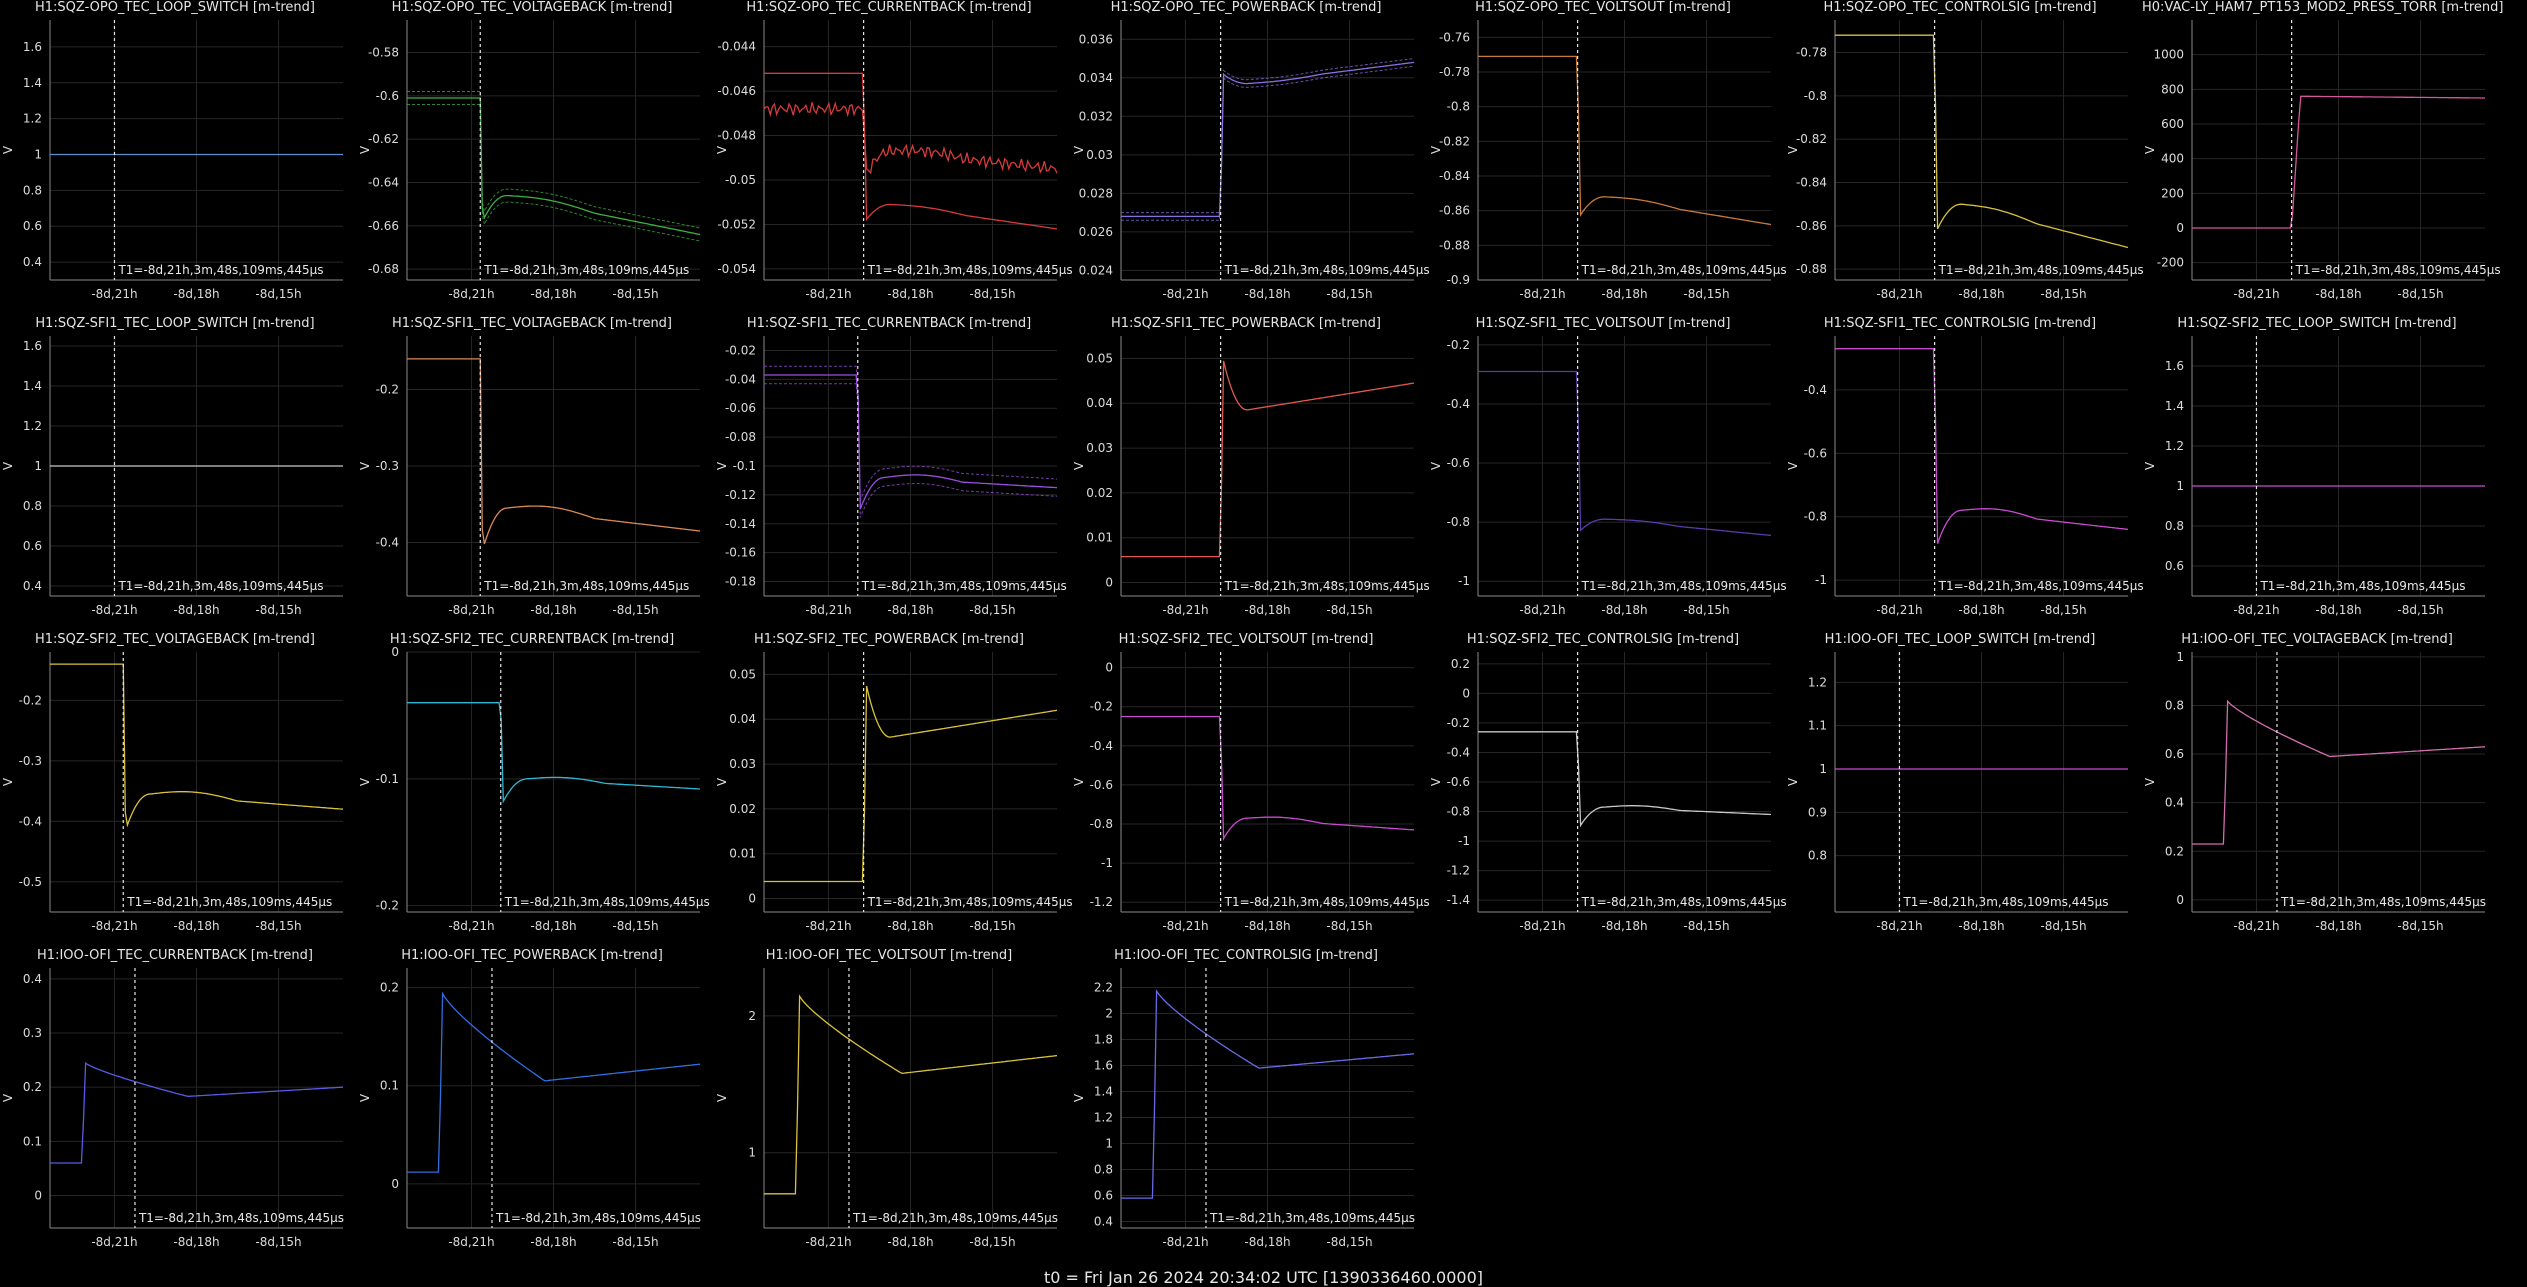  Describe the element at coordinates (1603, 323) in the screenshot. I see `chart-title: H1:SQZ-SFI1_TEC_VOLTSOUT [m-trend]` at that location.